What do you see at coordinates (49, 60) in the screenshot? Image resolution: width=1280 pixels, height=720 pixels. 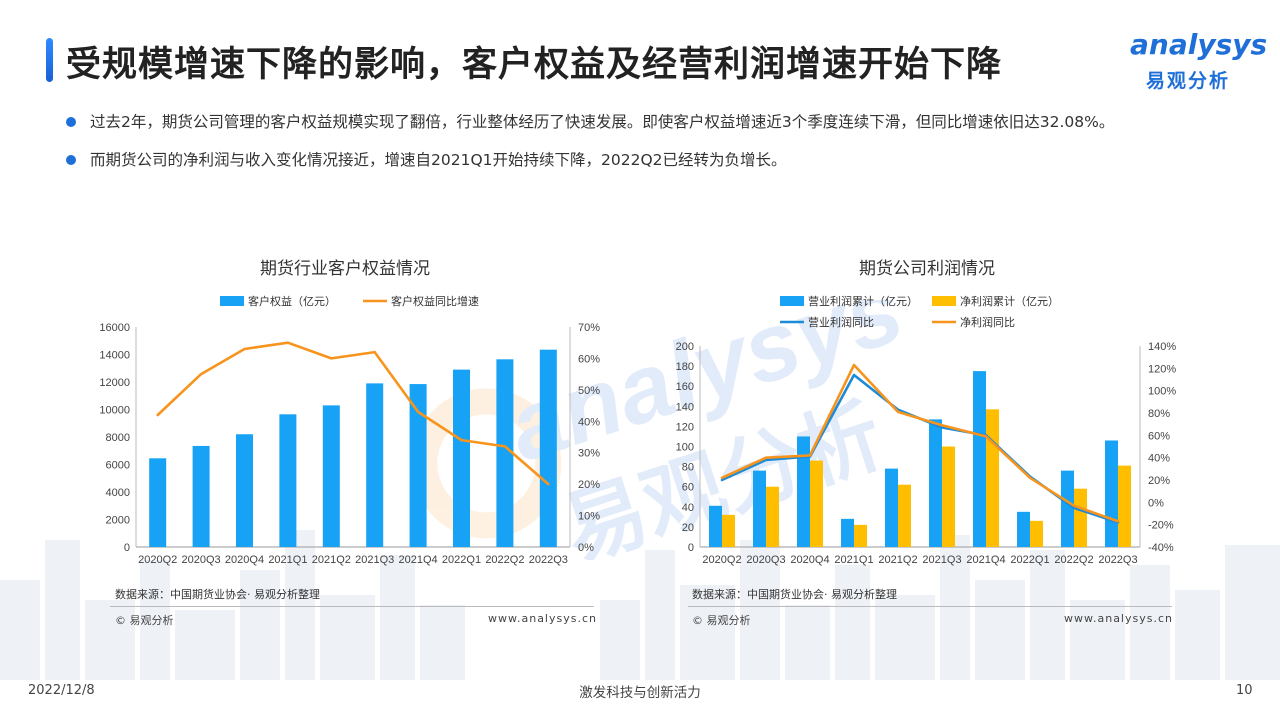 I see `title-accent-bar` at bounding box center [49, 60].